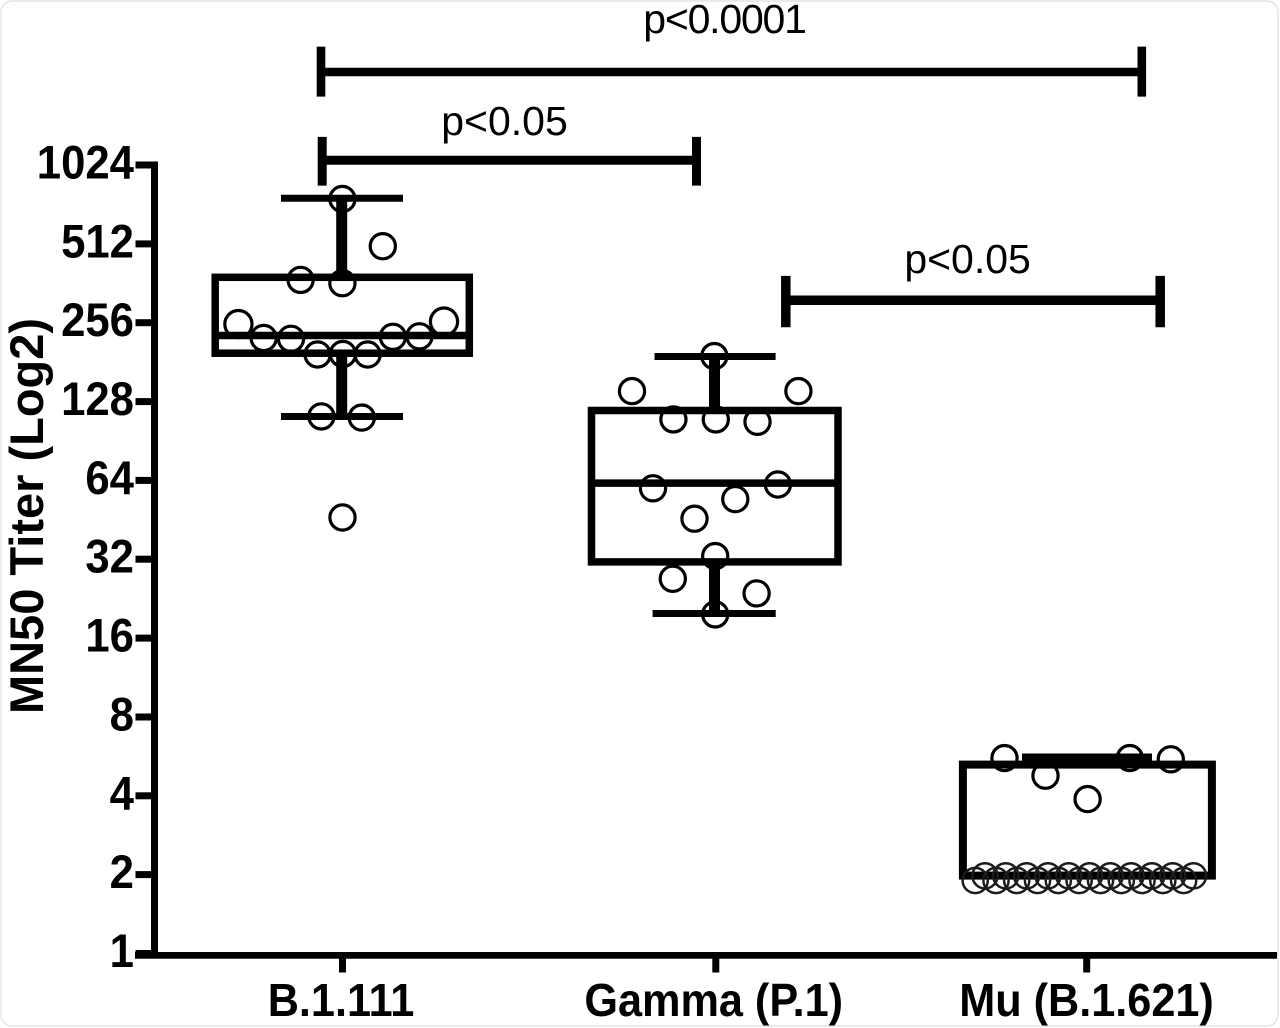 This screenshot has width=1280, height=1028. I want to click on svg-text: p<0.0001, so click(724, 21).